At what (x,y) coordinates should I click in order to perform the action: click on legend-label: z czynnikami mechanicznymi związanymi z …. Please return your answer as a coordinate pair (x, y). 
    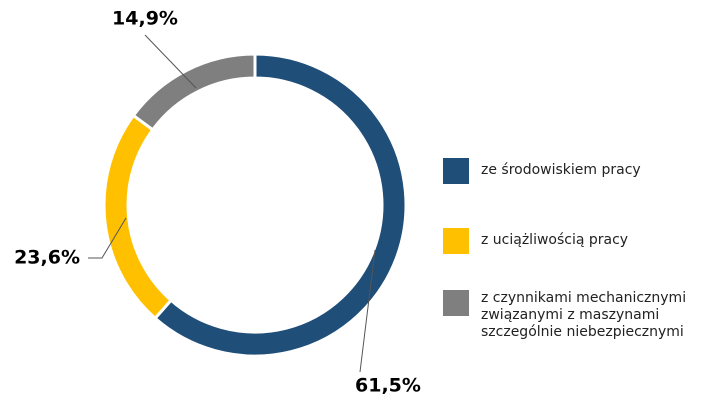
    Looking at the image, I should click on (584, 315).